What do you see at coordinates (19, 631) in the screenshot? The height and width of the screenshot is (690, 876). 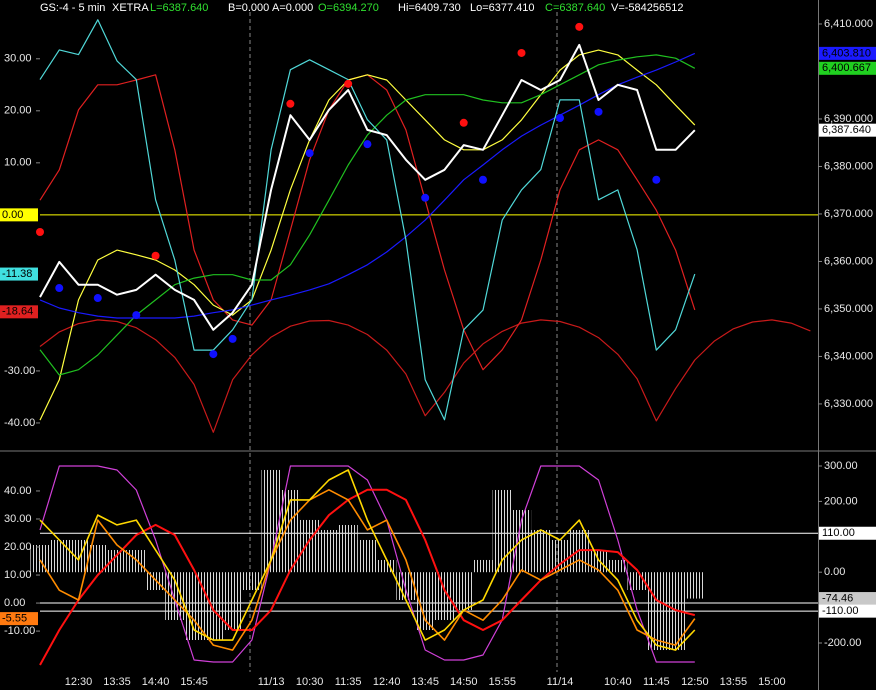 I see `y-tick-label: -10.00` at bounding box center [19, 631].